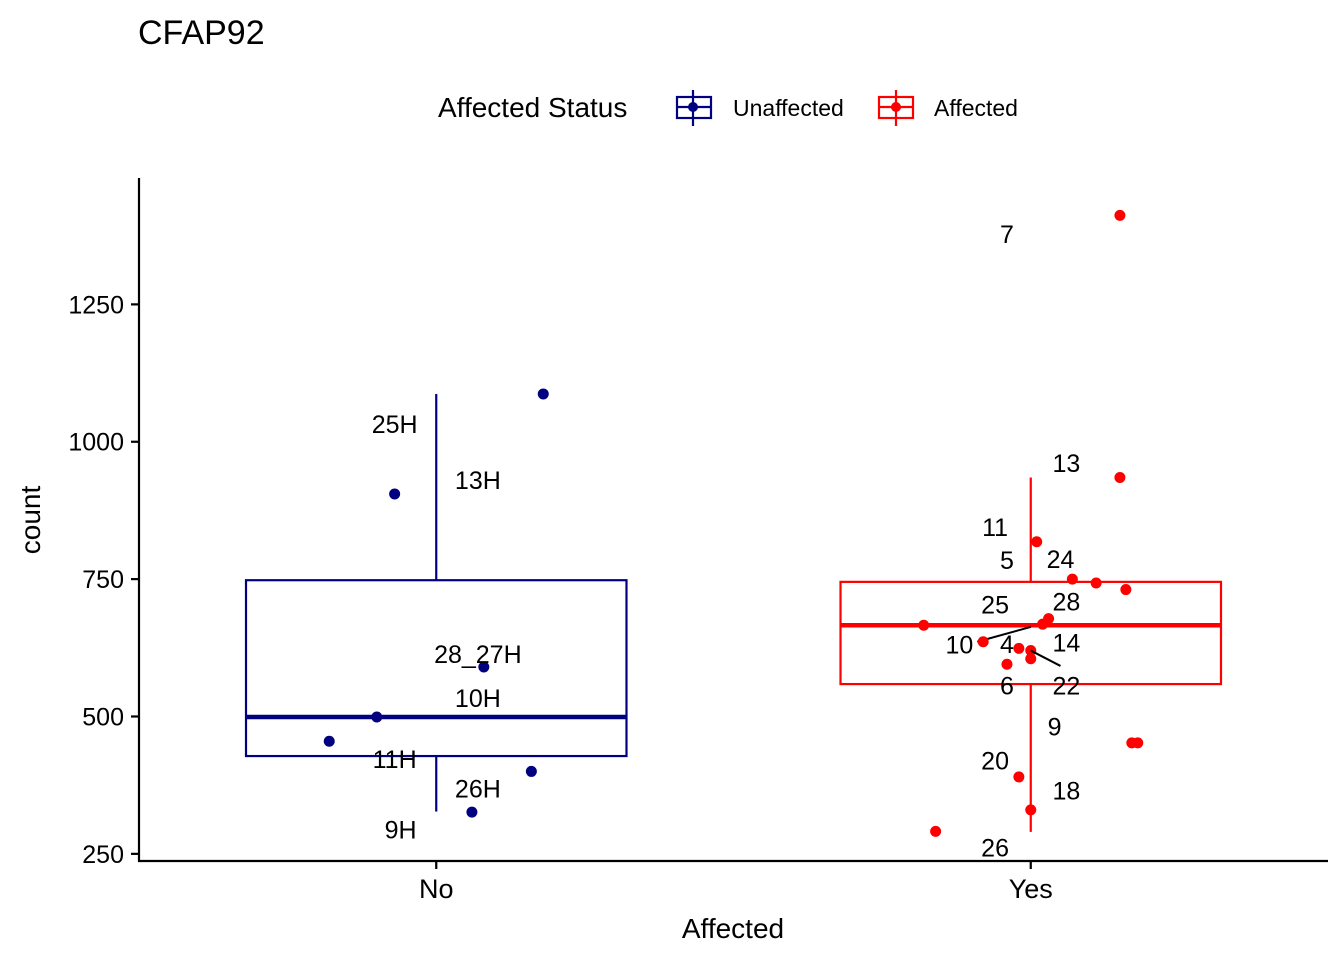  I want to click on data-label: 22, so click(1067, 687).